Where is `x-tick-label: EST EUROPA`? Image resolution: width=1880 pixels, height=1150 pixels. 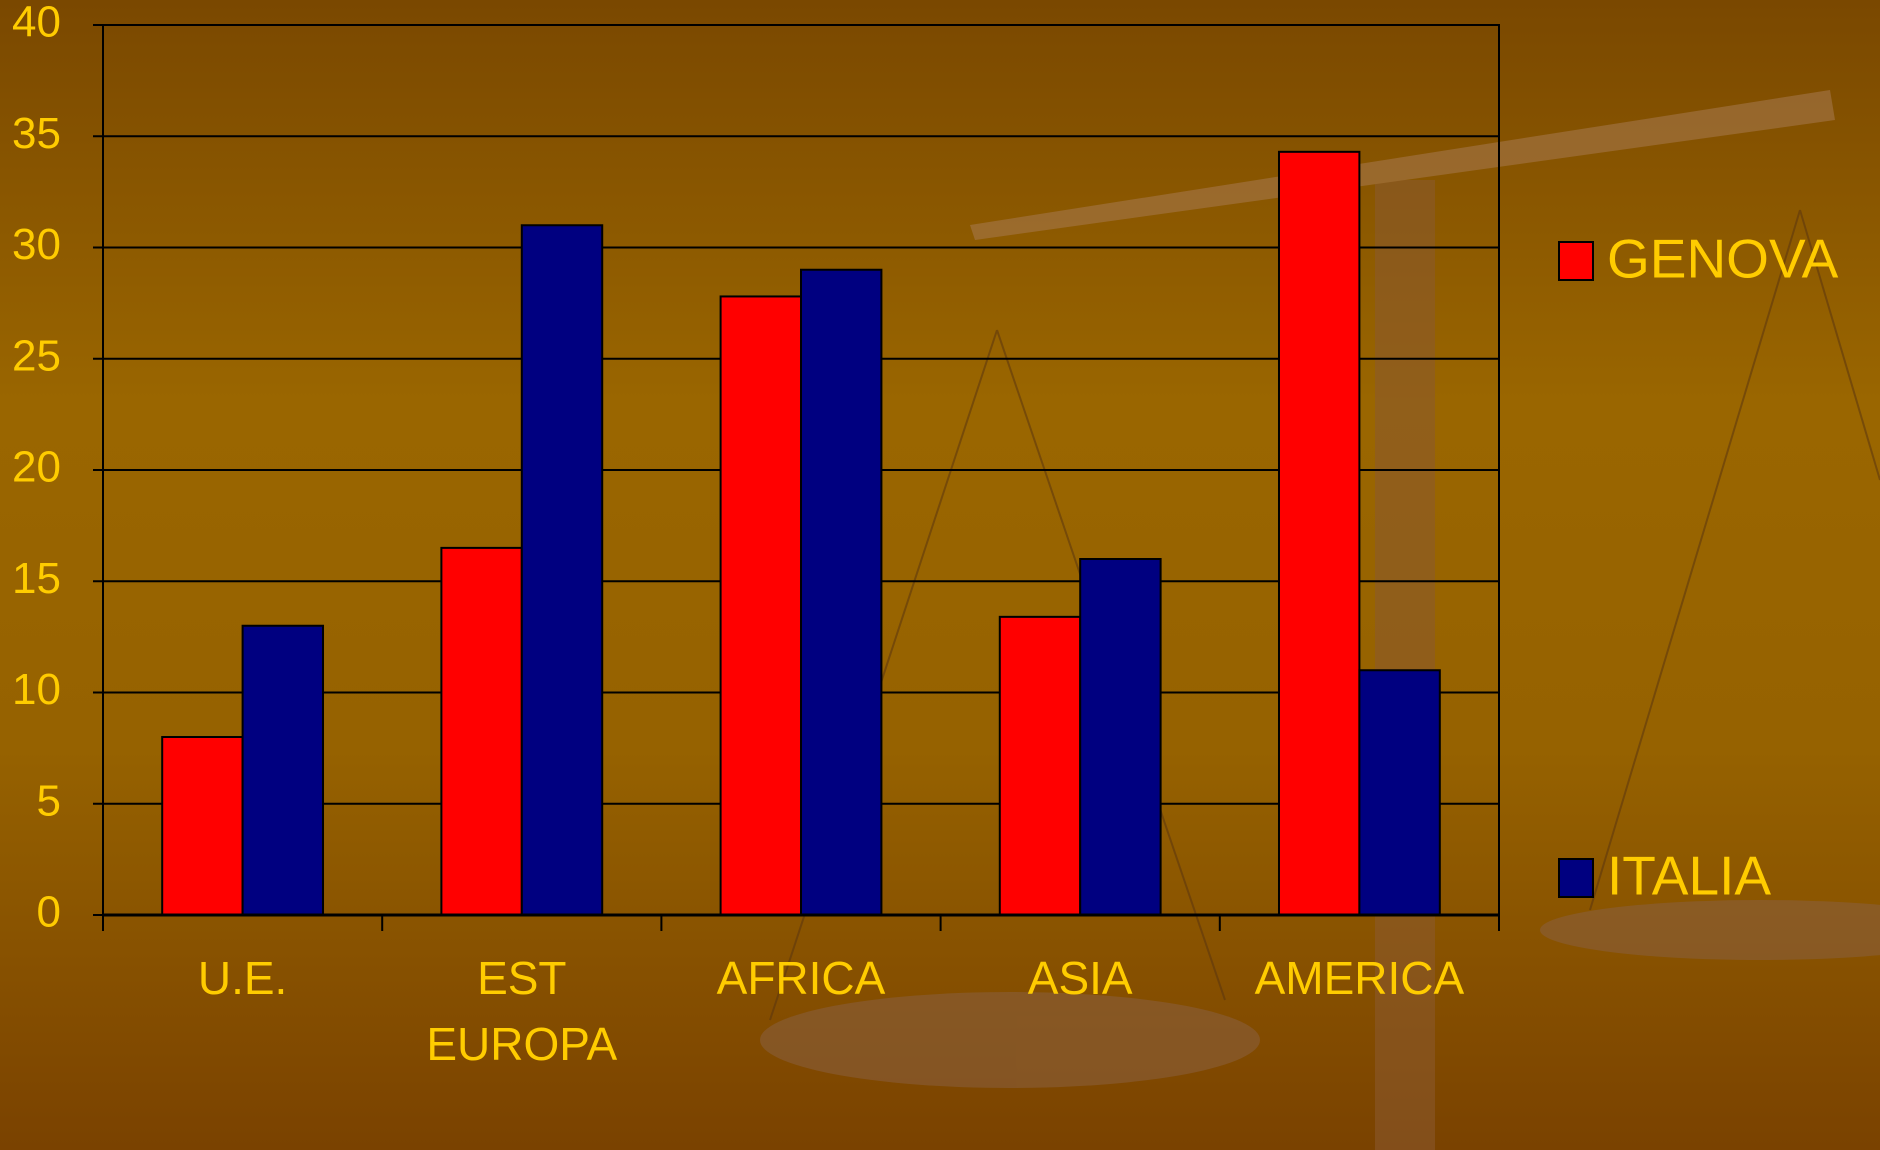
x-tick-label: EST EUROPA is located at coordinates (522, 1011).